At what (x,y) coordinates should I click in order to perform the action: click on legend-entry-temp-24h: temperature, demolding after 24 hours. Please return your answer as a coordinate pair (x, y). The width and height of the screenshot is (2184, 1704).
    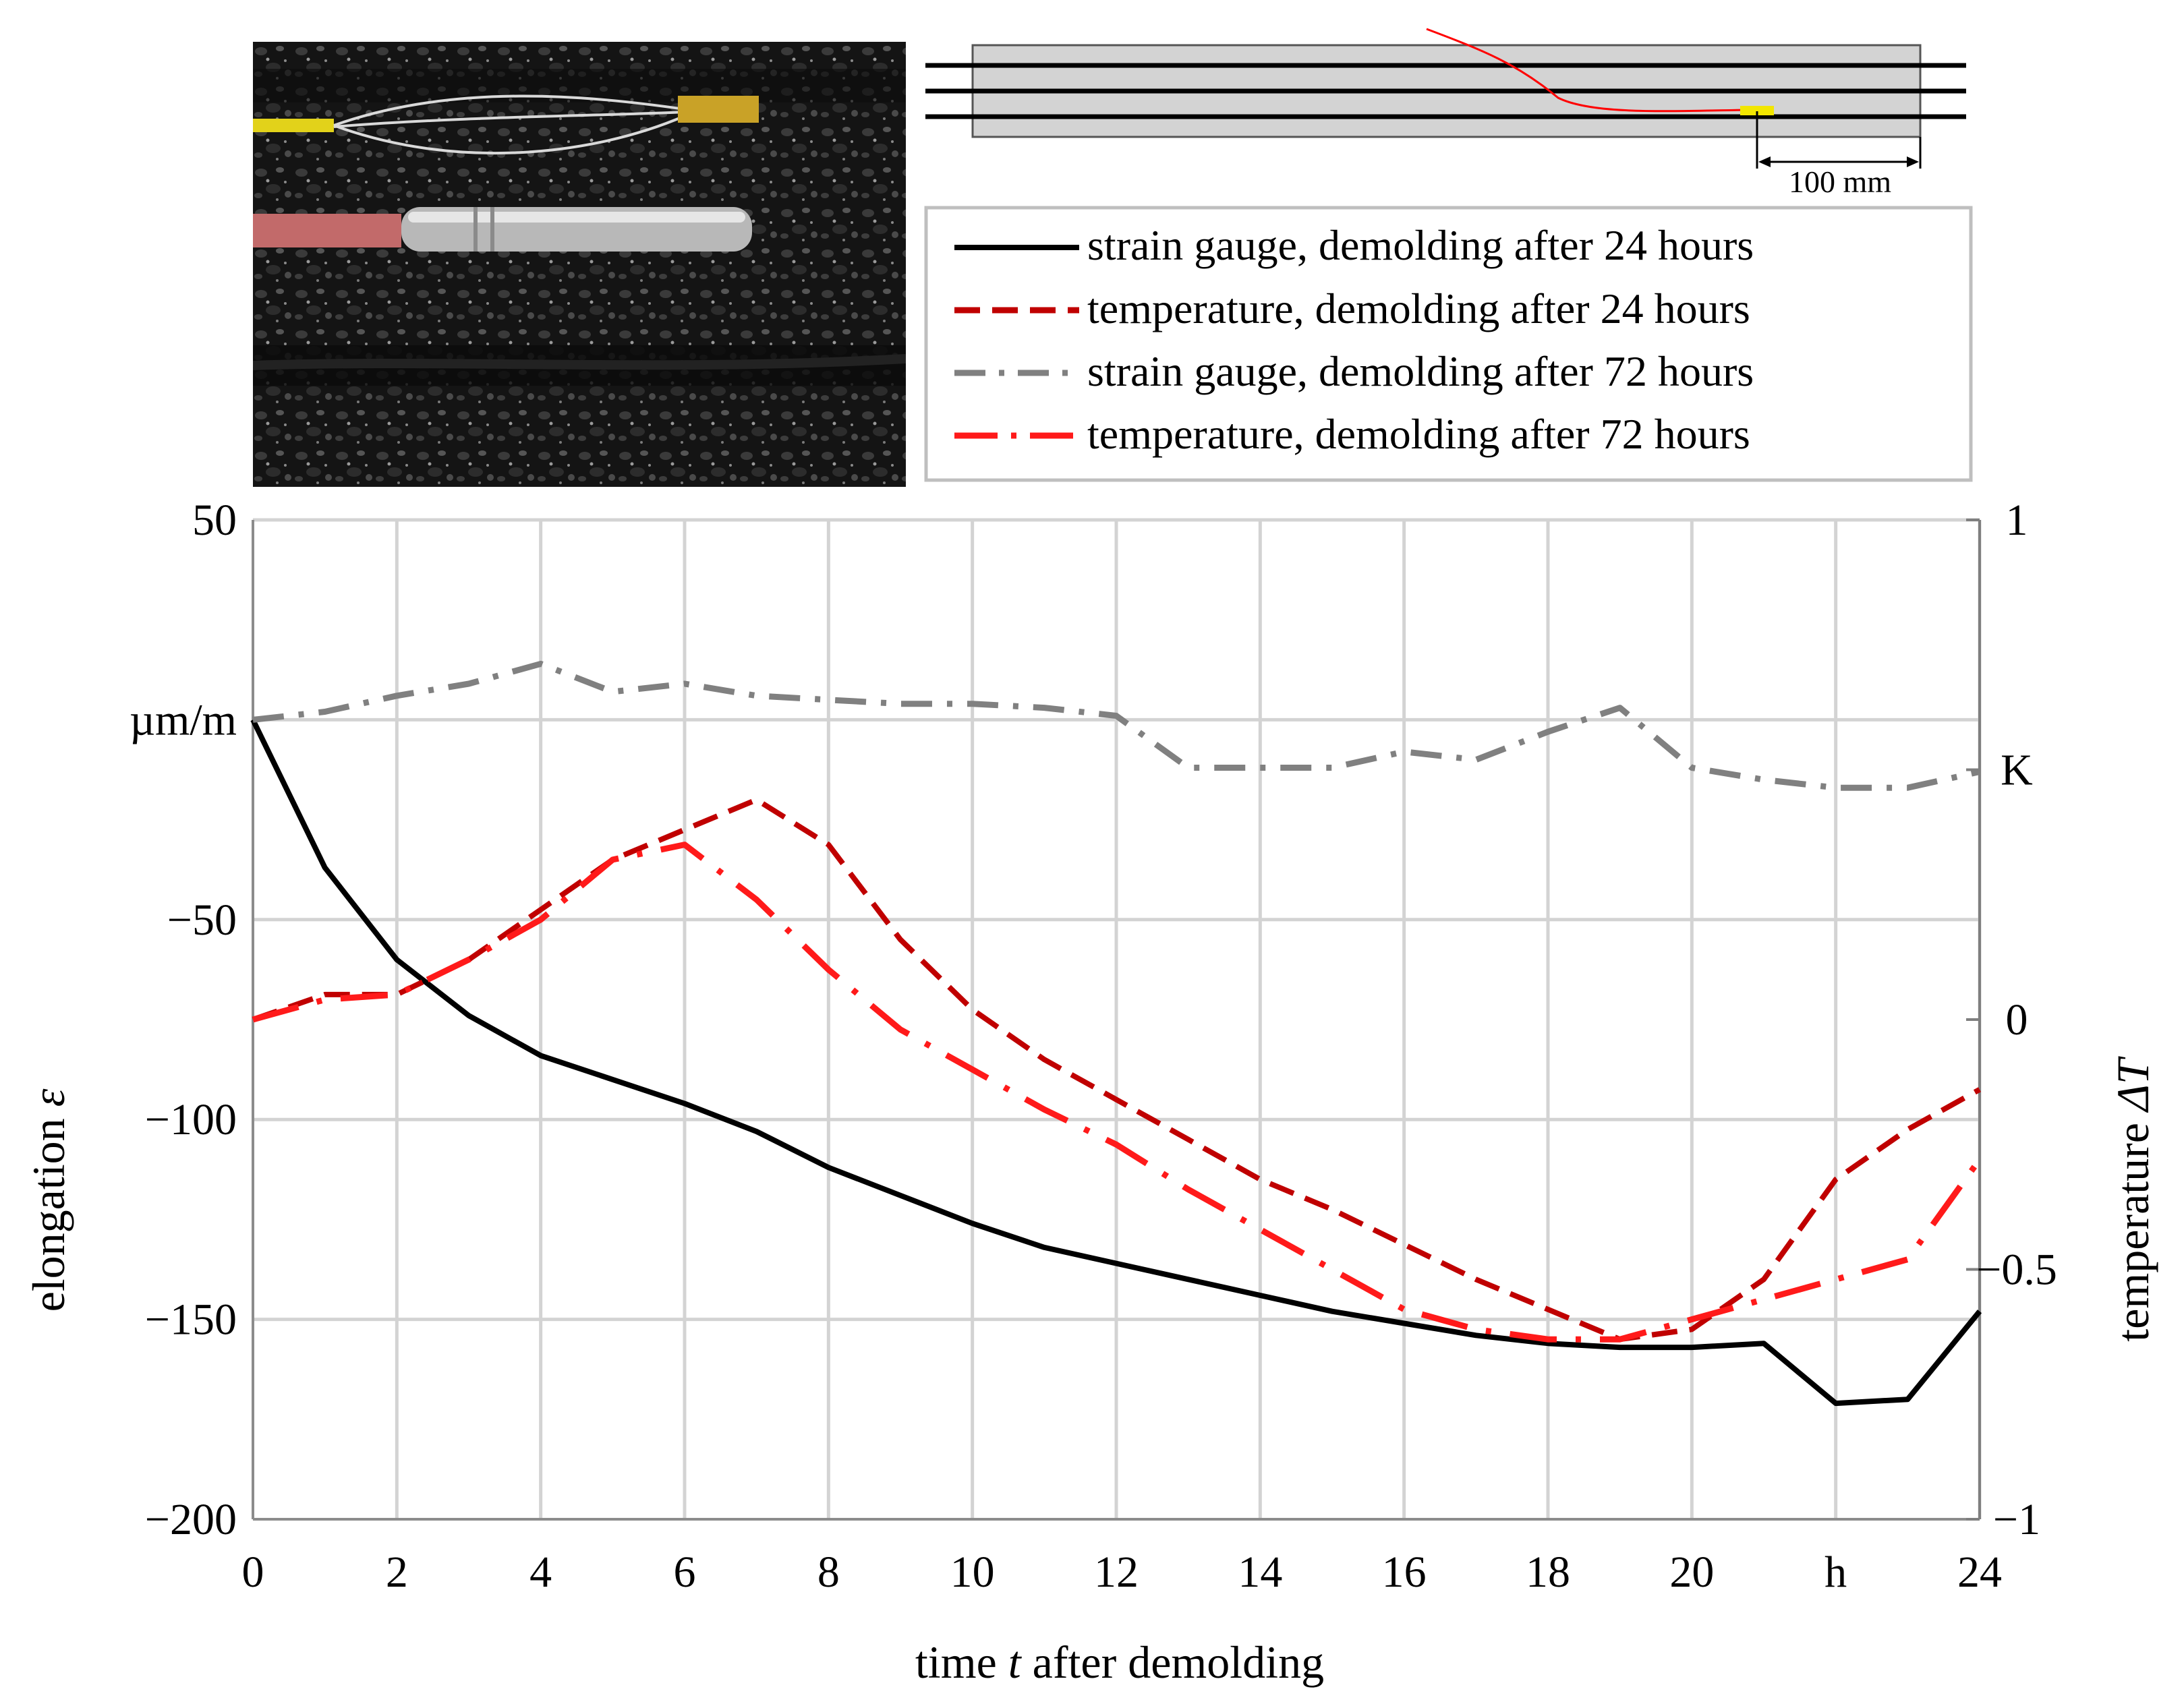
    Looking at the image, I should click on (1352, 309).